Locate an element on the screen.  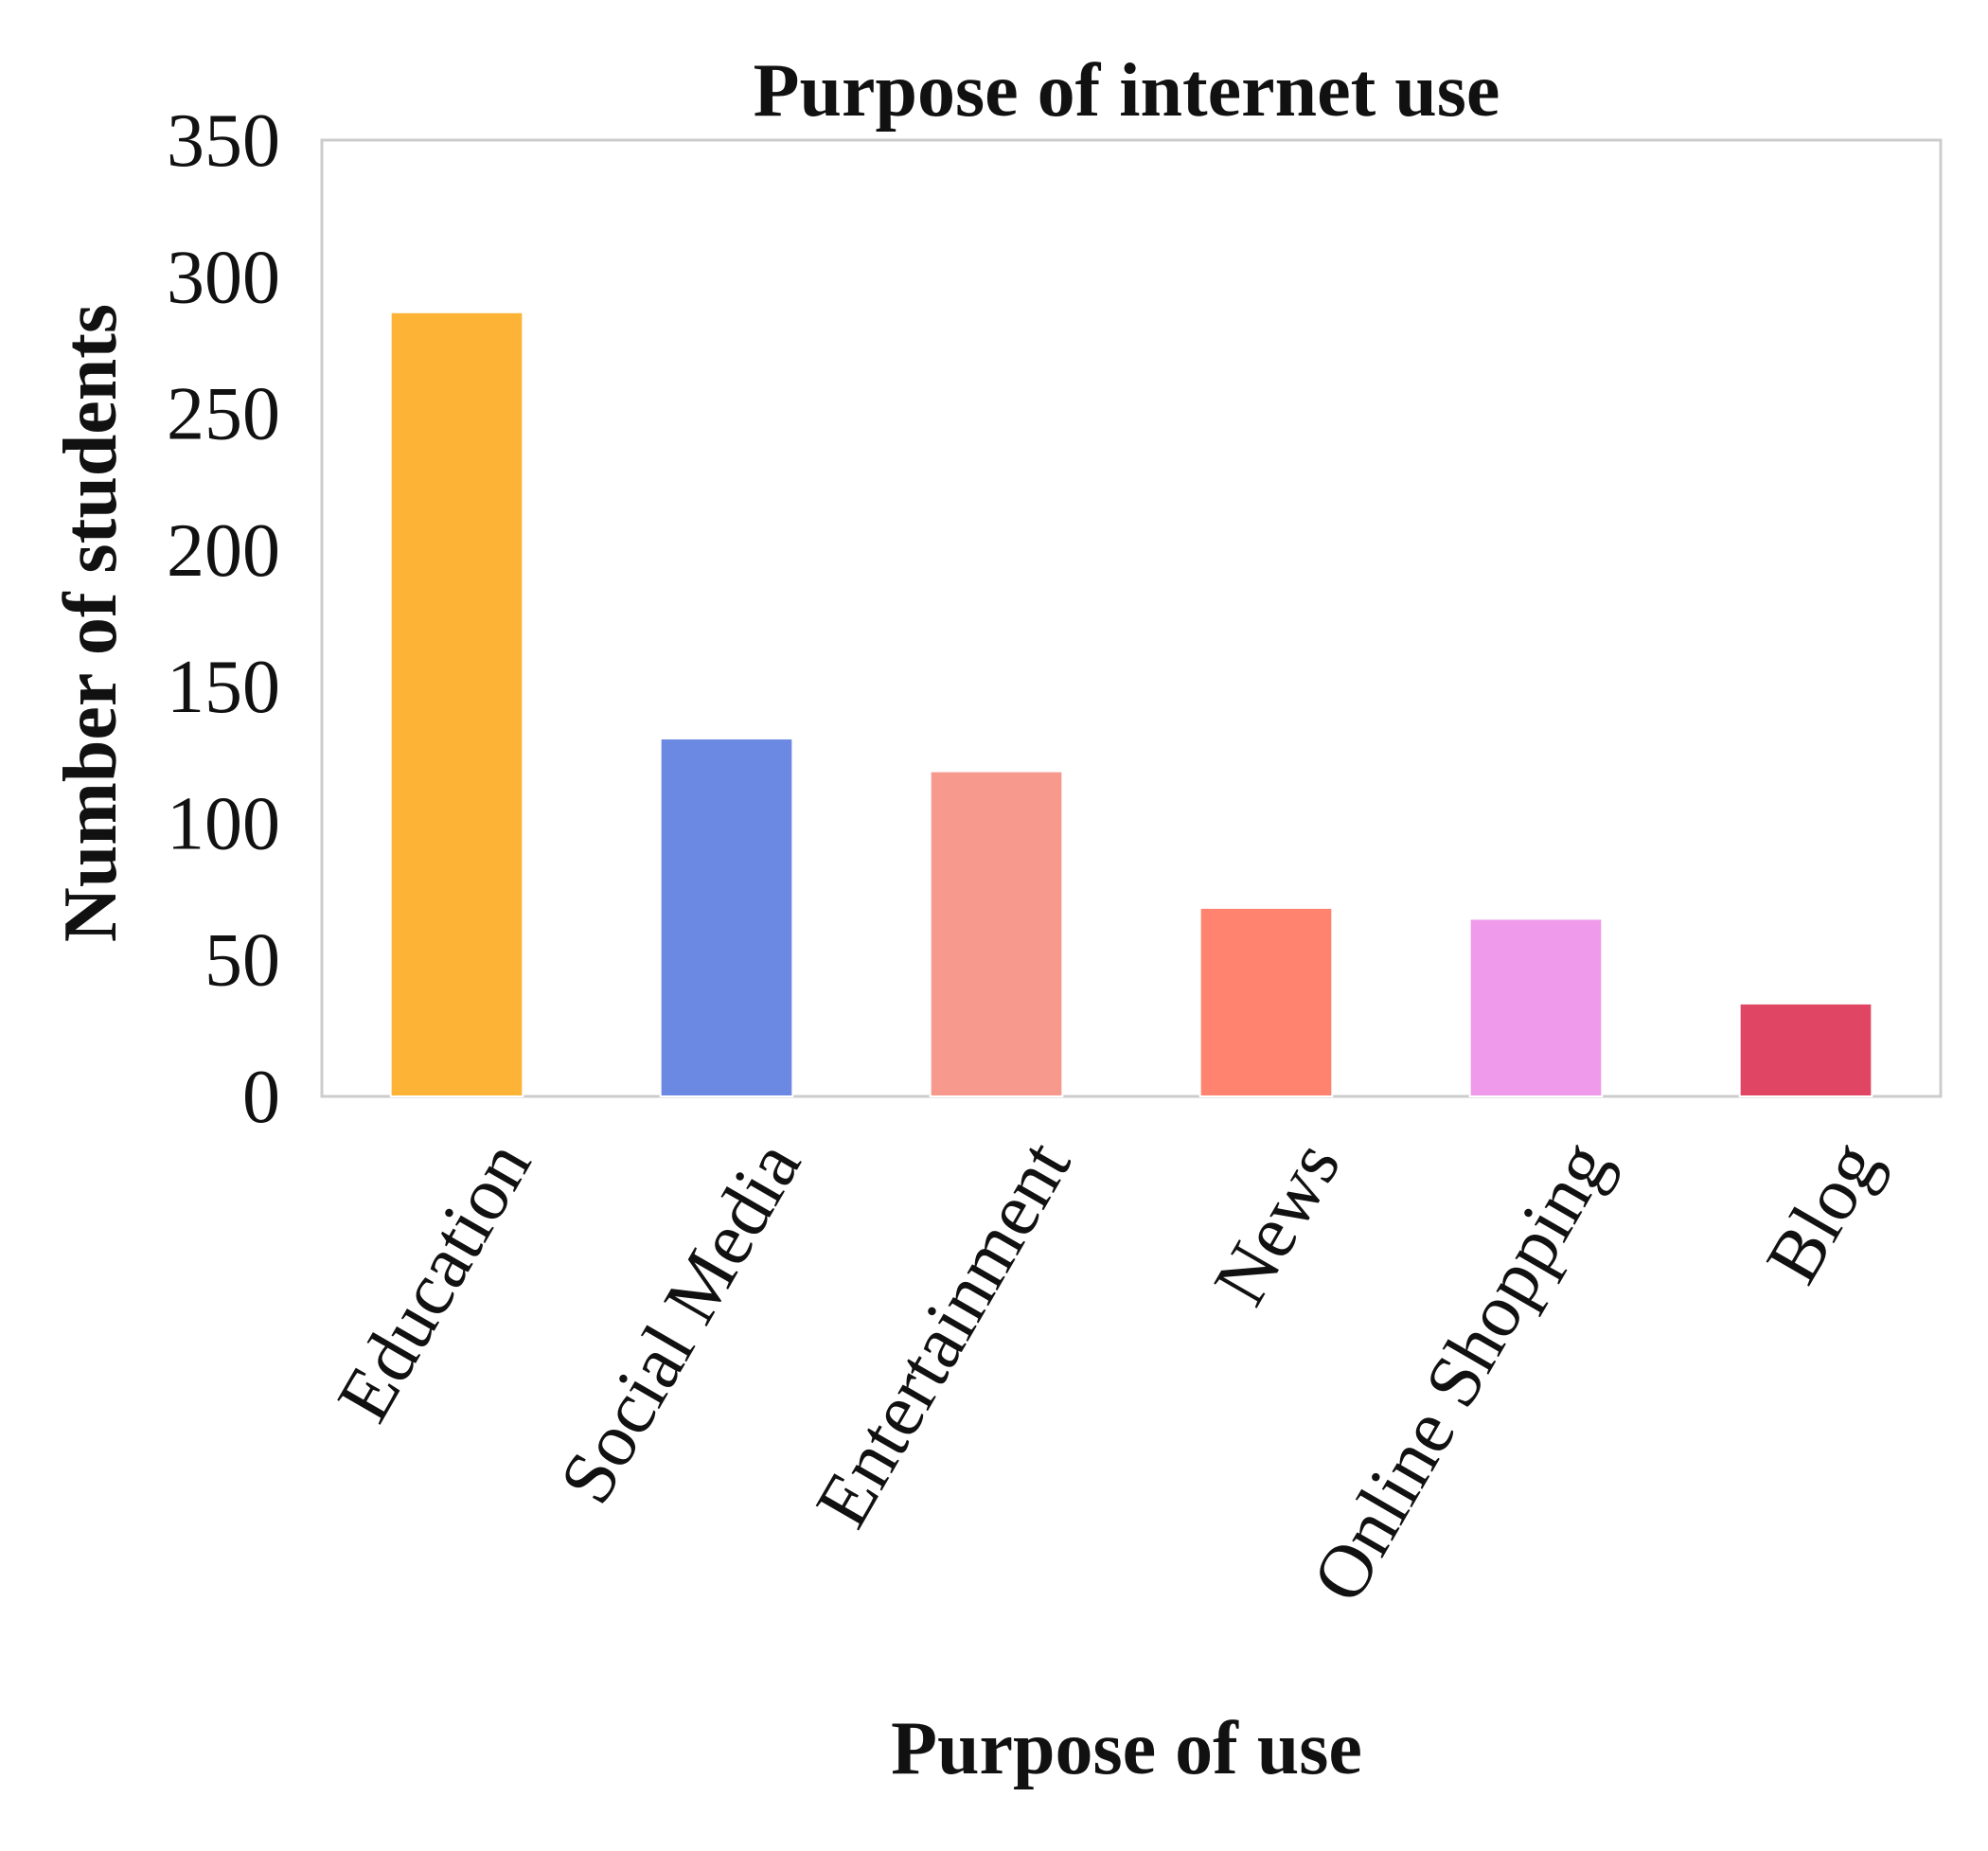
y-tick-label: 50 is located at coordinates (242, 961).